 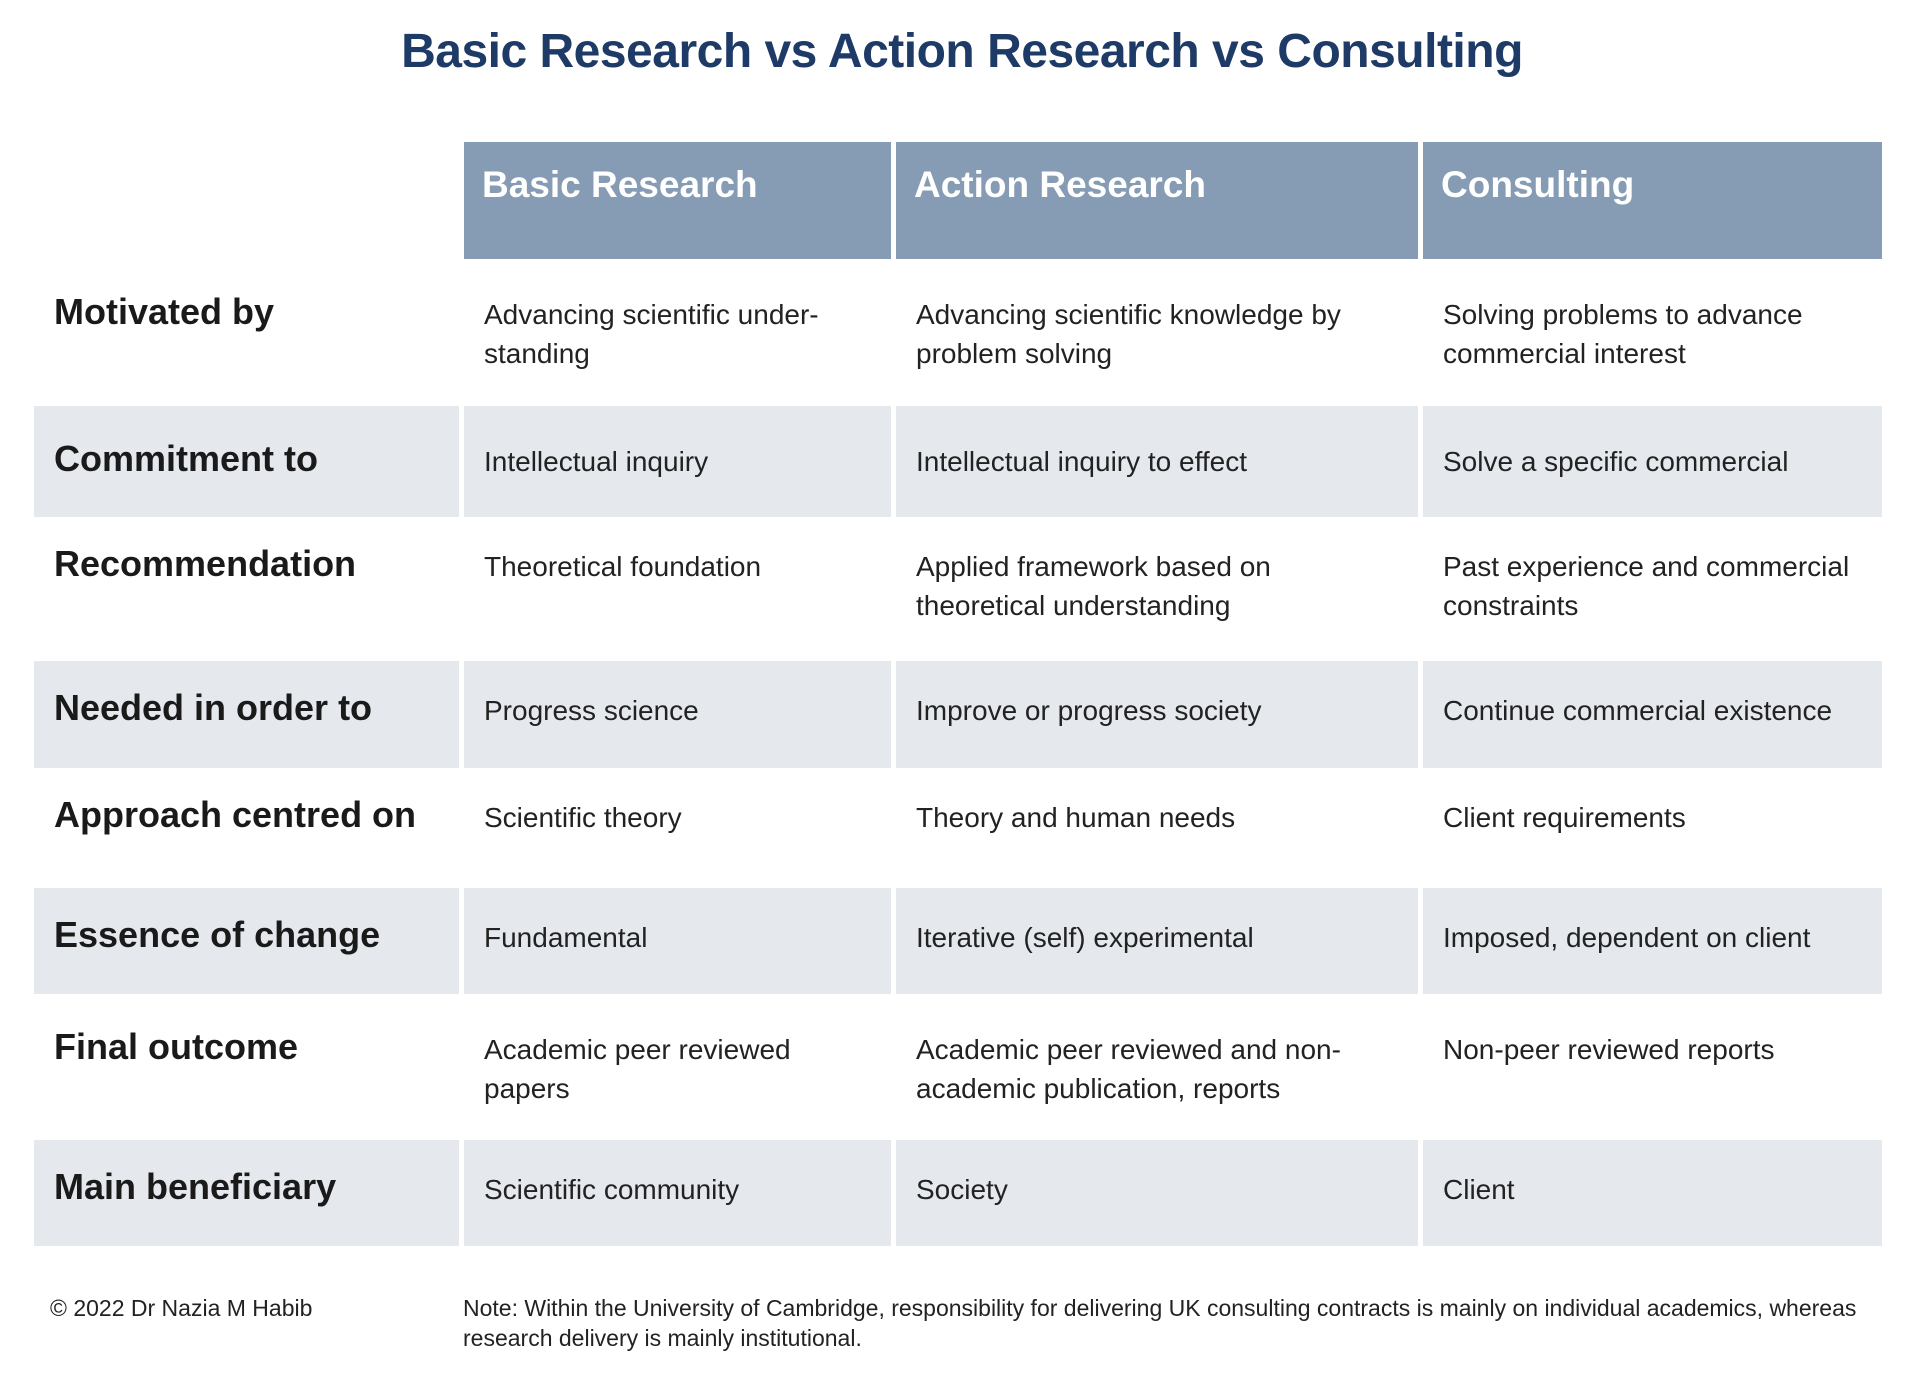 I want to click on table-cell: Solve a specific commercial, so click(x=1652, y=461).